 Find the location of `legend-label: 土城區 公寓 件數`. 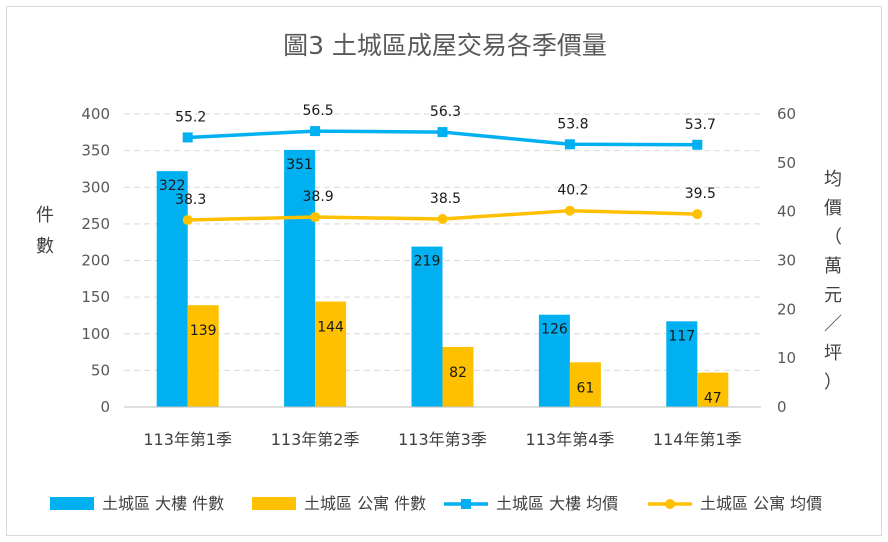

legend-label: 土城區 公寓 件數 is located at coordinates (365, 503).